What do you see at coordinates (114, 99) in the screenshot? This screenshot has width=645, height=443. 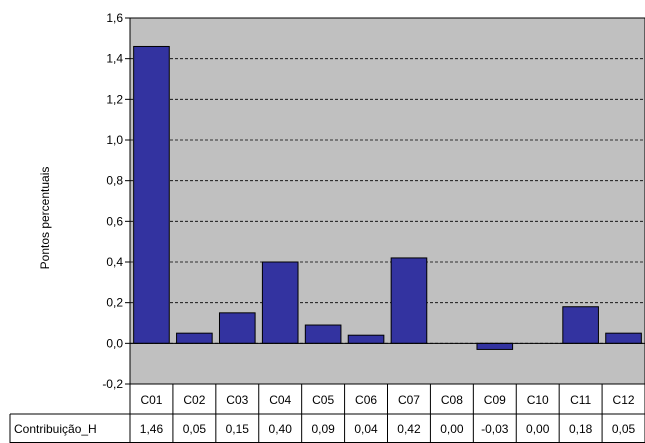 I see `y-tick-label: 1,2` at bounding box center [114, 99].